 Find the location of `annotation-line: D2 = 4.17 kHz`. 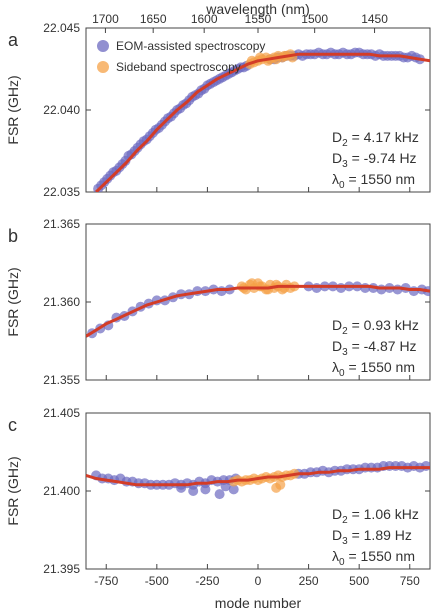

annotation-line: D2 = 4.17 kHz is located at coordinates (375, 139).